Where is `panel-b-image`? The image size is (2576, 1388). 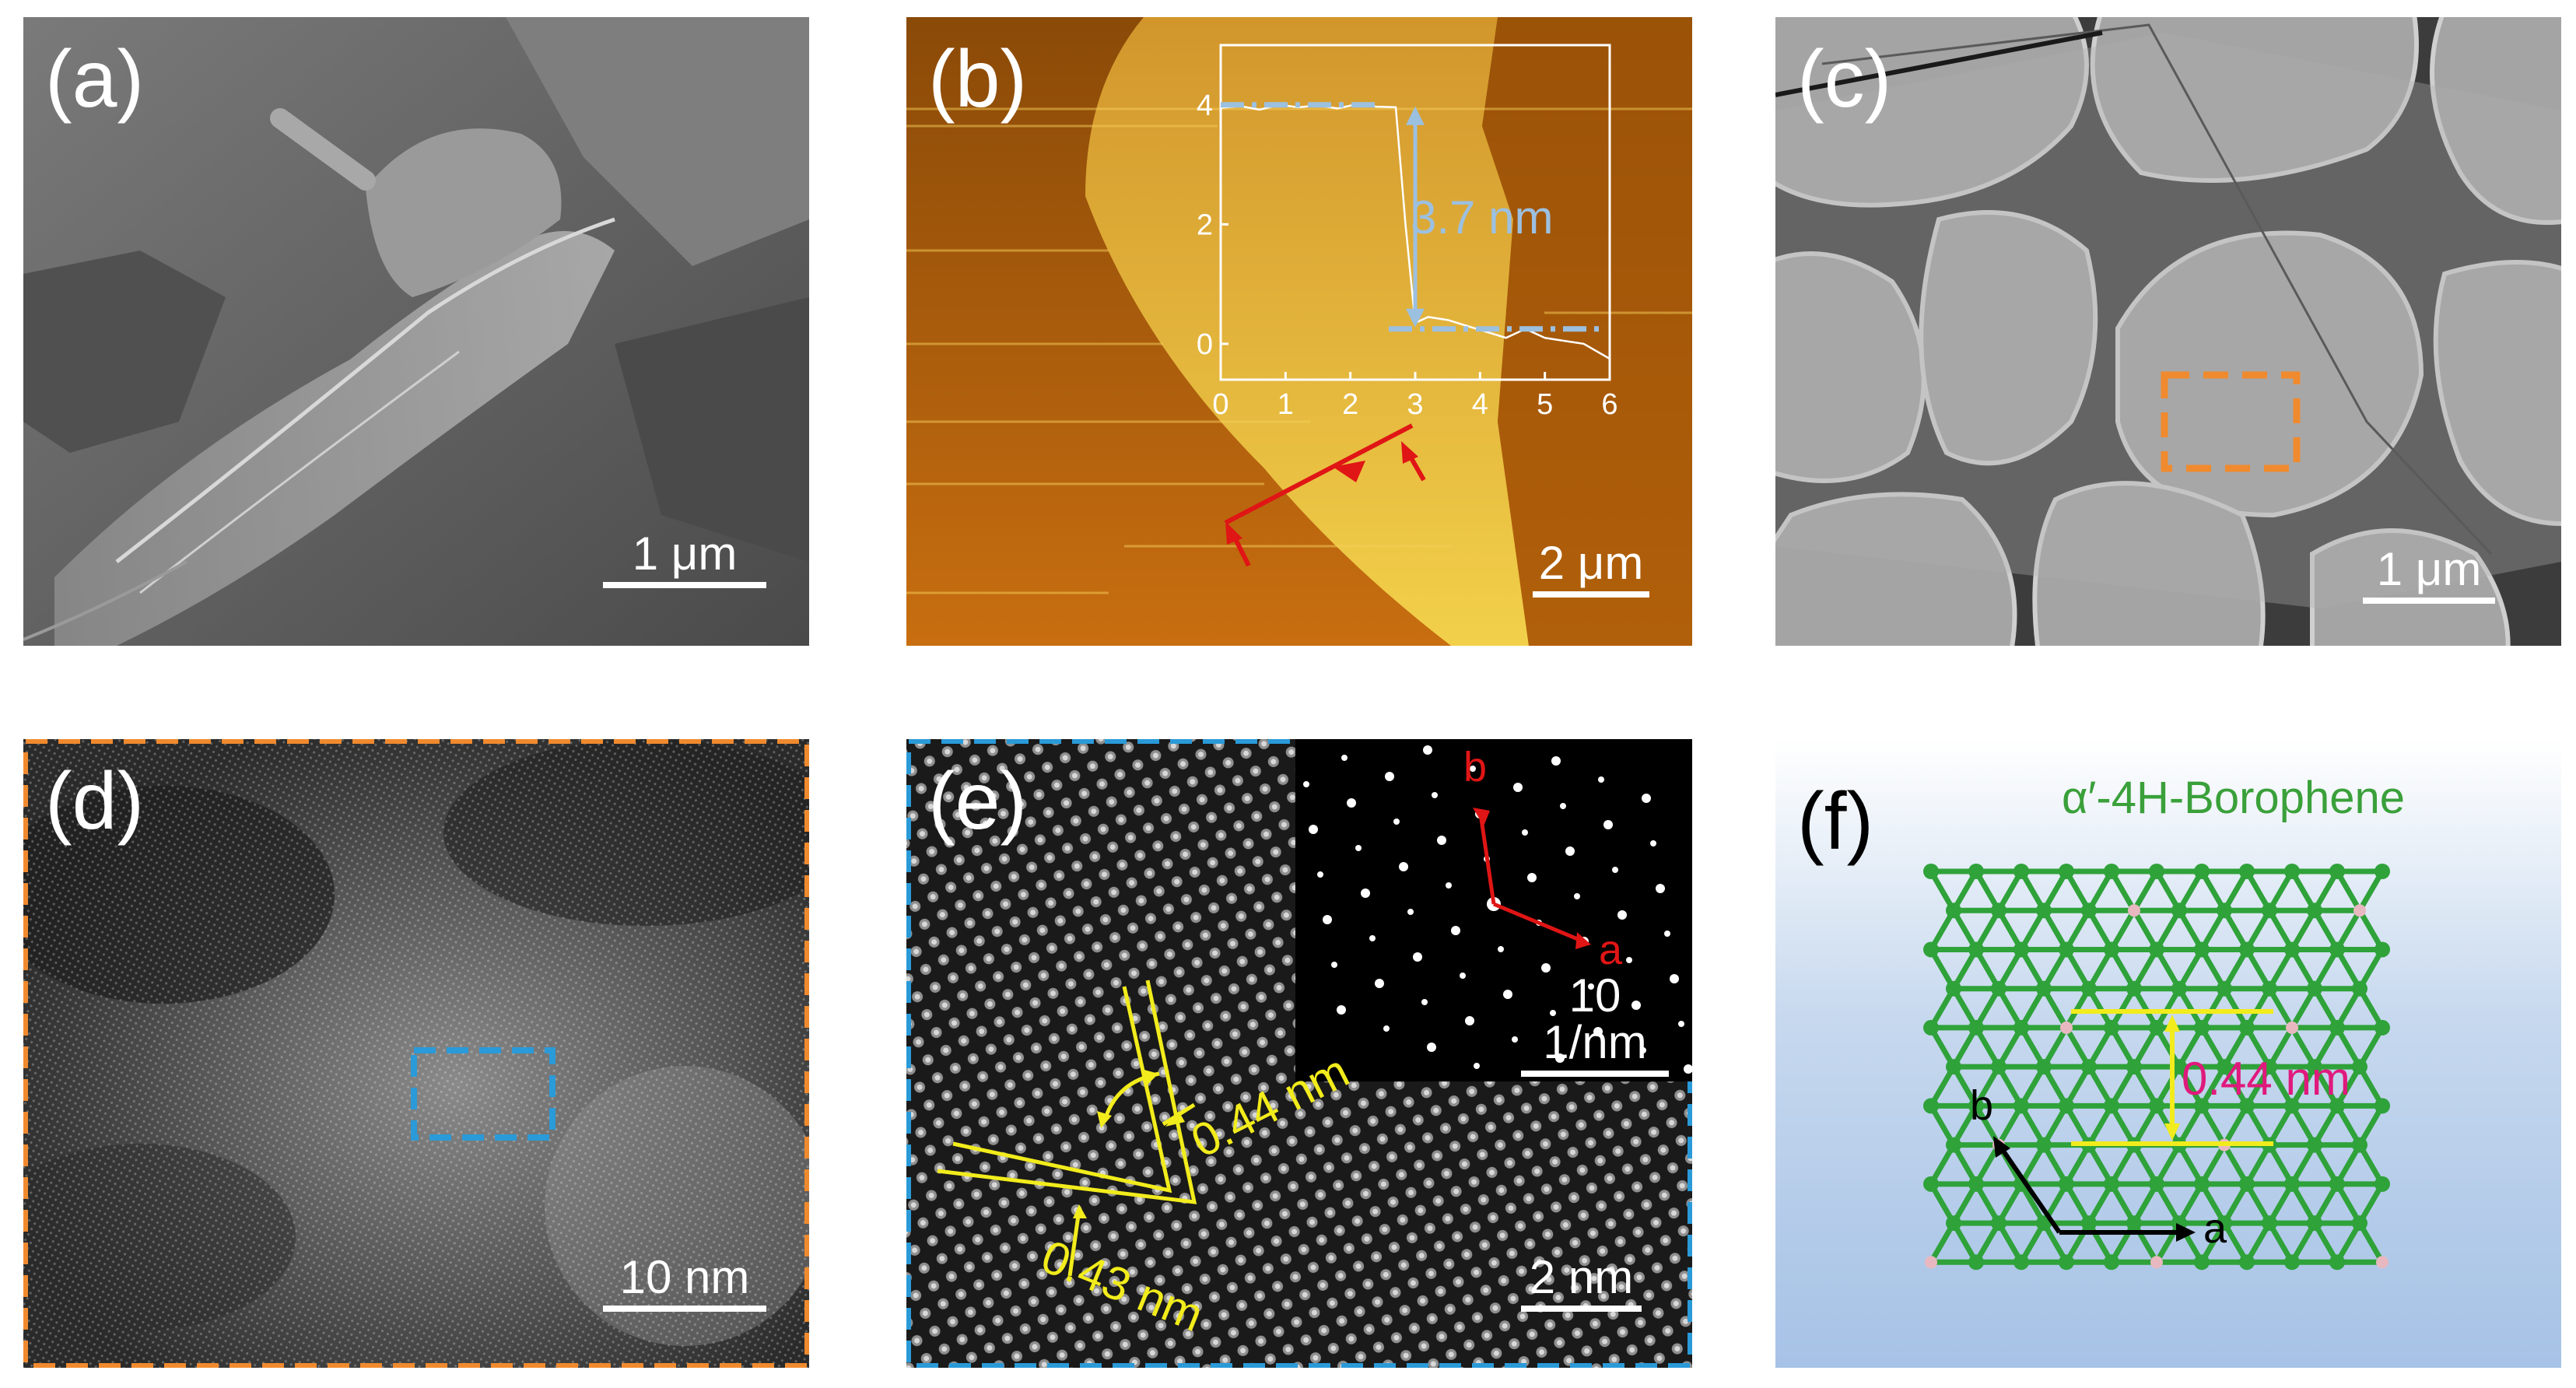
panel-b-image is located at coordinates (1299, 331).